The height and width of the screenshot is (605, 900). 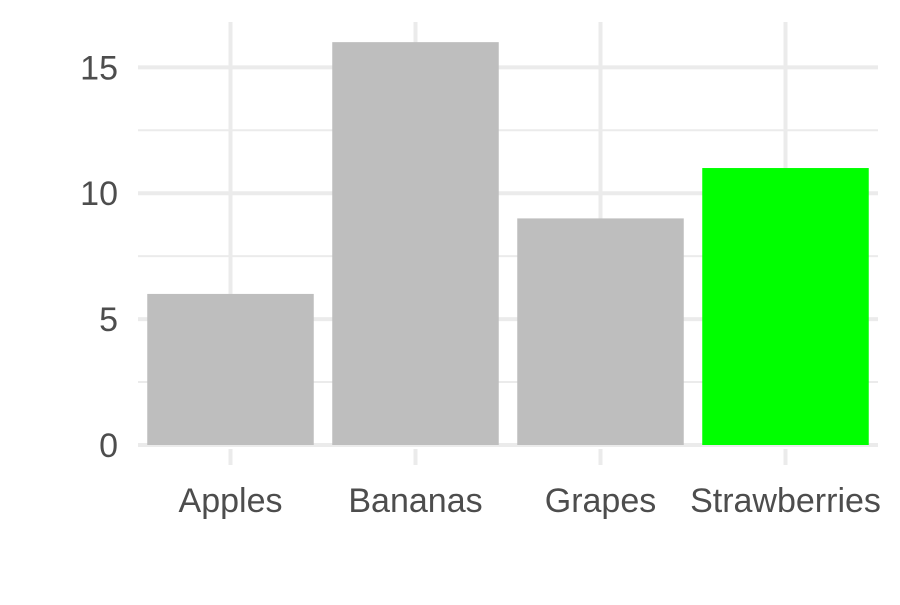 What do you see at coordinates (415, 501) in the screenshot?
I see `x-tick-label: Bananas` at bounding box center [415, 501].